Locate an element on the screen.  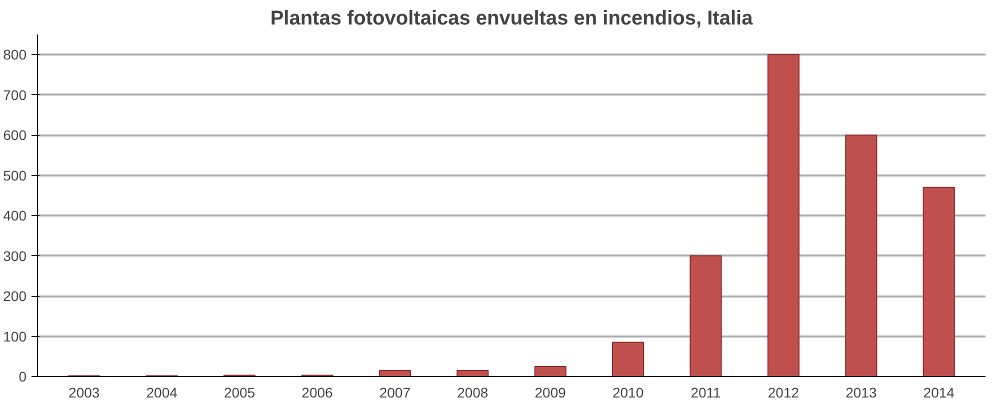
x-tick-label: 2009 is located at coordinates (550, 392).